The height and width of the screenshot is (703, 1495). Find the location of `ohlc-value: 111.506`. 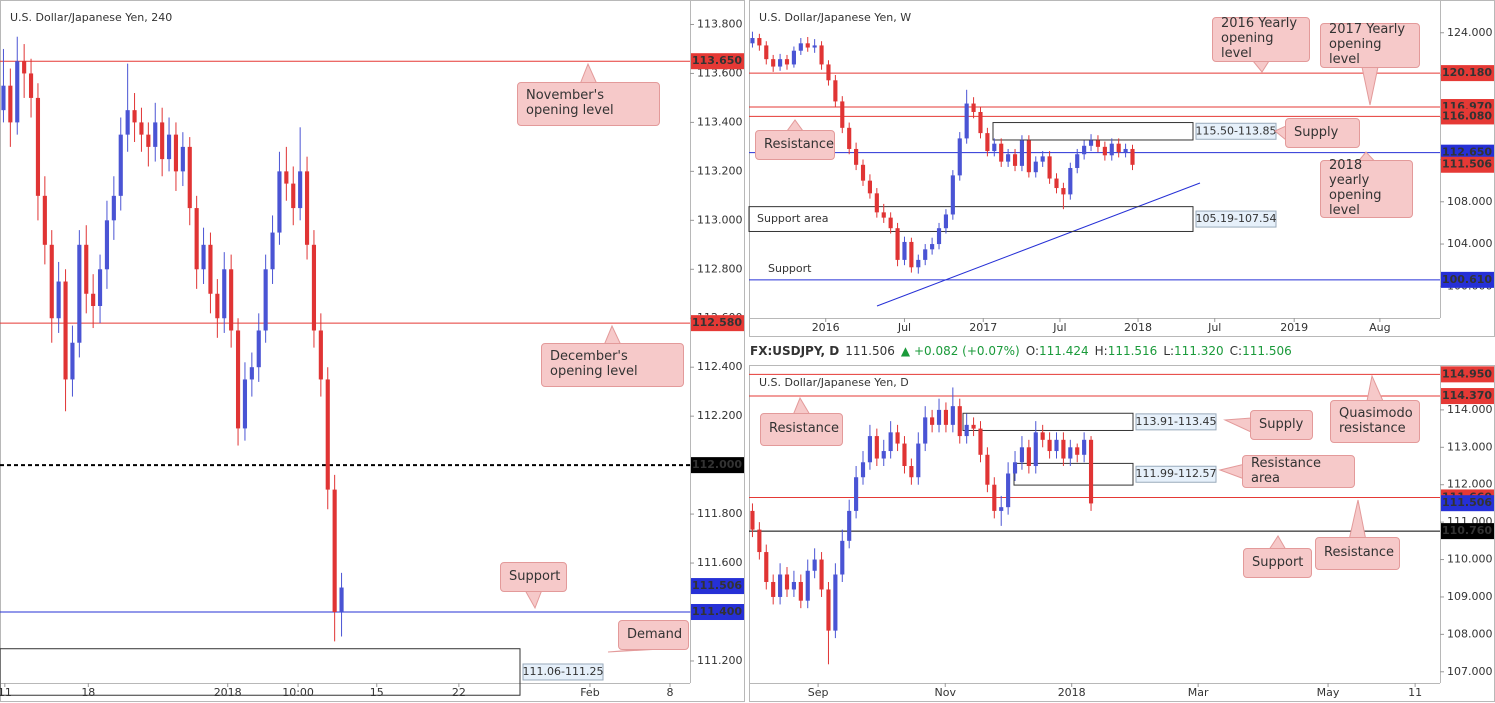

ohlc-value: 111.506 is located at coordinates (1267, 351).